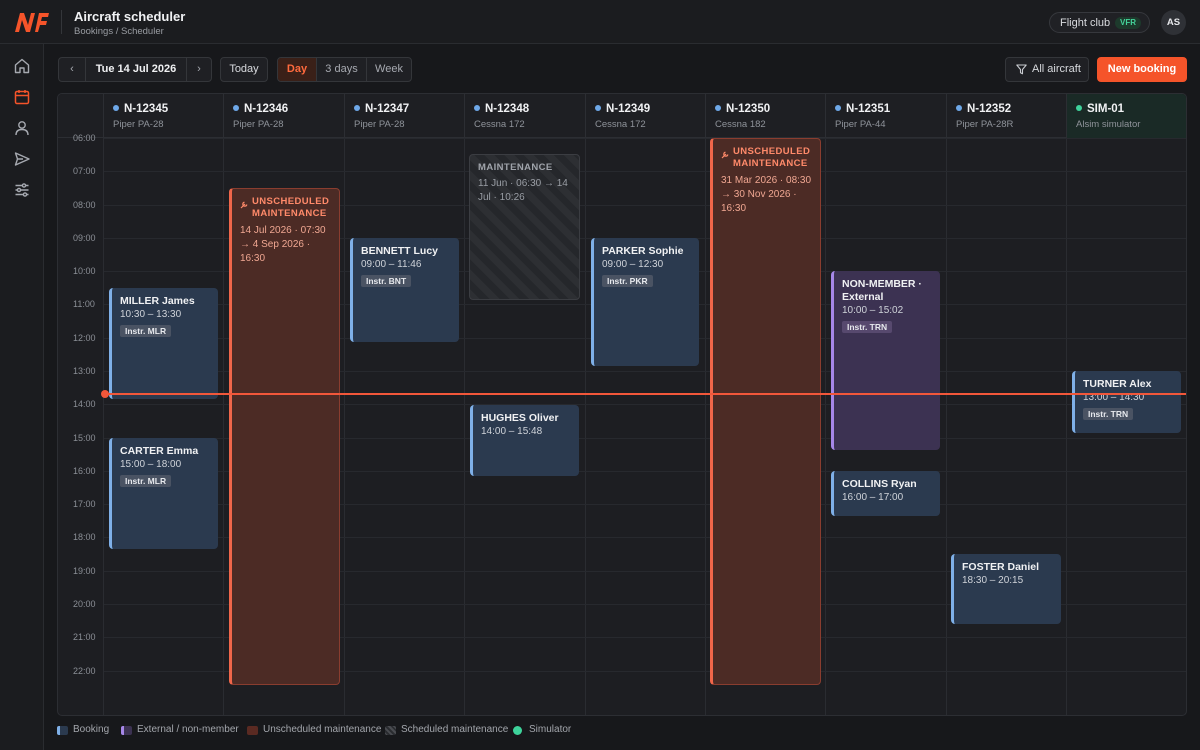 The image size is (1200, 750). I want to click on aircraft-header: N-12347 Piper PA-28, so click(404, 116).